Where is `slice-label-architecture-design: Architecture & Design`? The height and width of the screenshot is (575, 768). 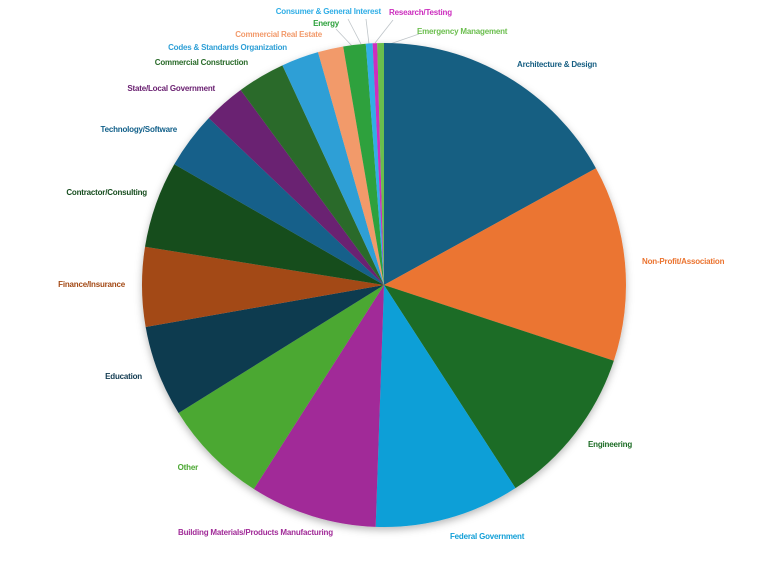 slice-label-architecture-design: Architecture & Design is located at coordinates (557, 64).